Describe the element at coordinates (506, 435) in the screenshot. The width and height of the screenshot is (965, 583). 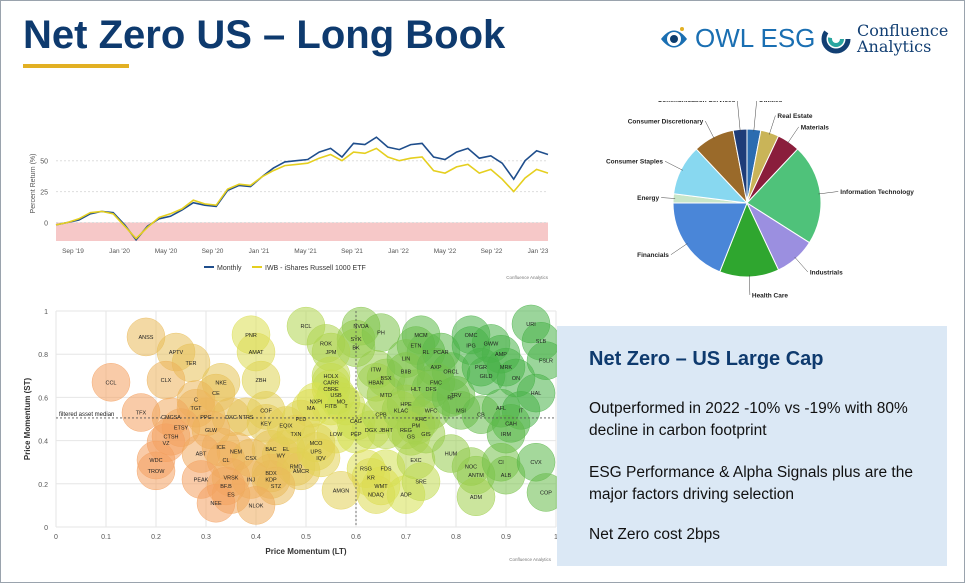
I see `bubble-label: IRM` at that location.